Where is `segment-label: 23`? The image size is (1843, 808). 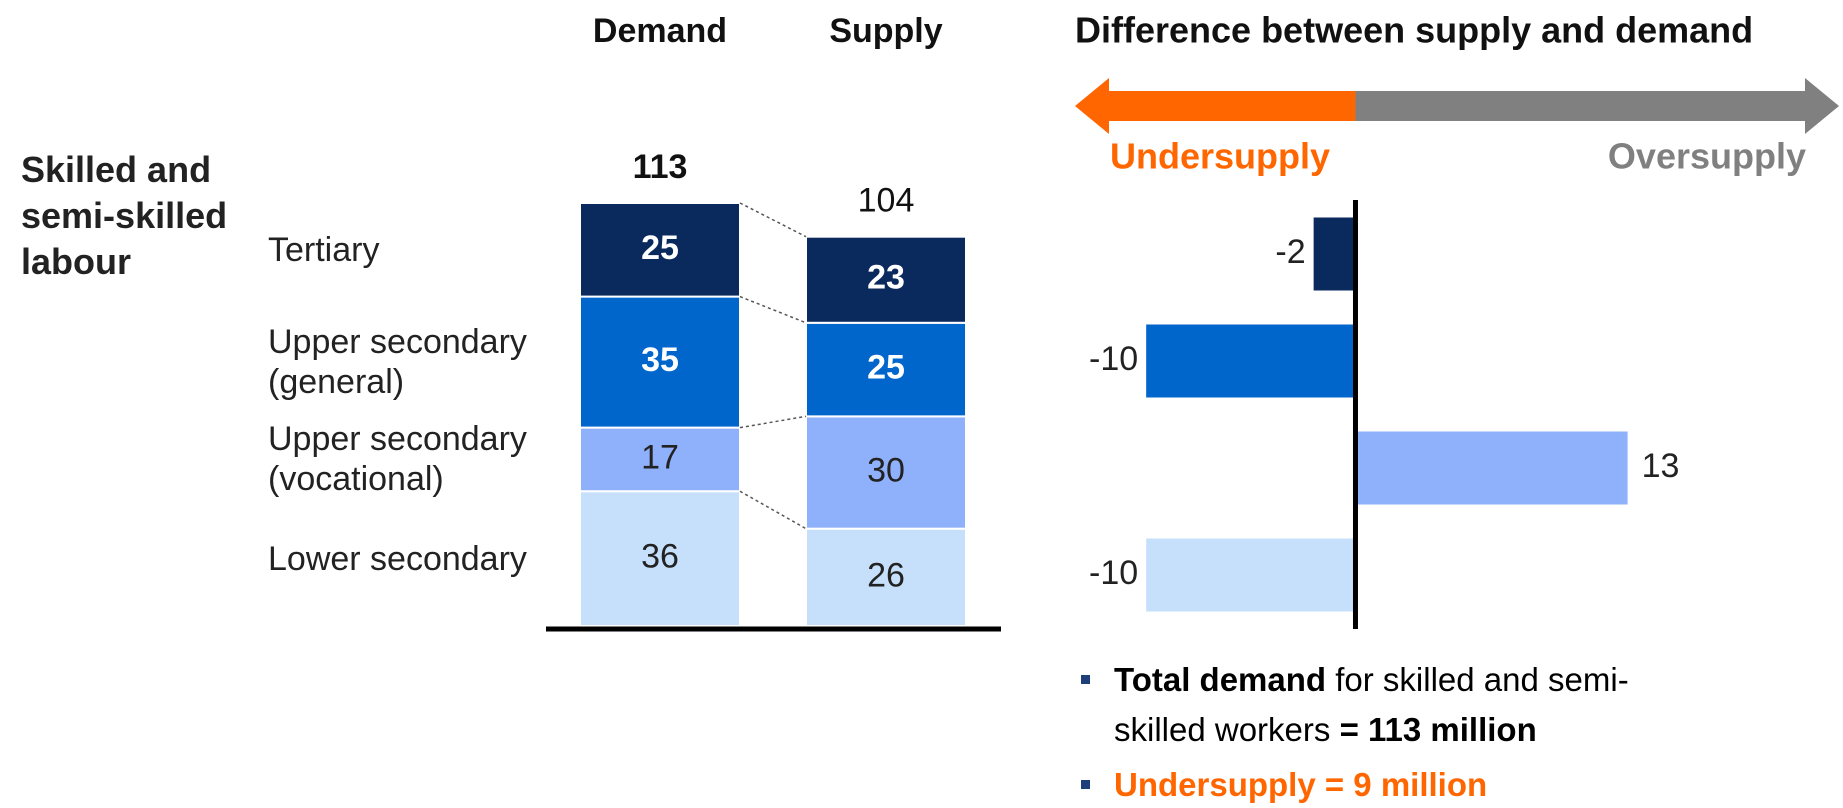 segment-label: 23 is located at coordinates (886, 278).